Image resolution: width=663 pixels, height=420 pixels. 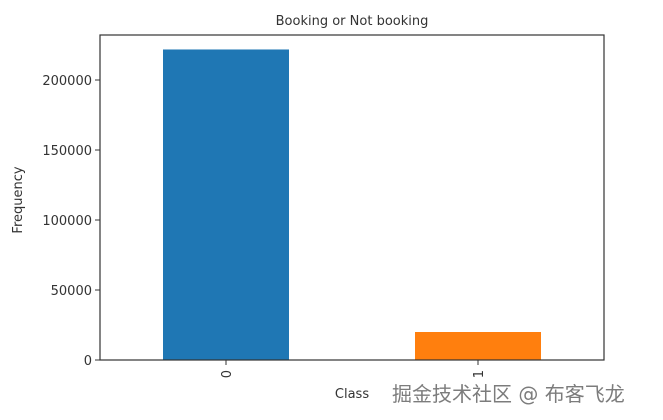 I want to click on y-axis-label: Frequency, so click(x=18, y=199).